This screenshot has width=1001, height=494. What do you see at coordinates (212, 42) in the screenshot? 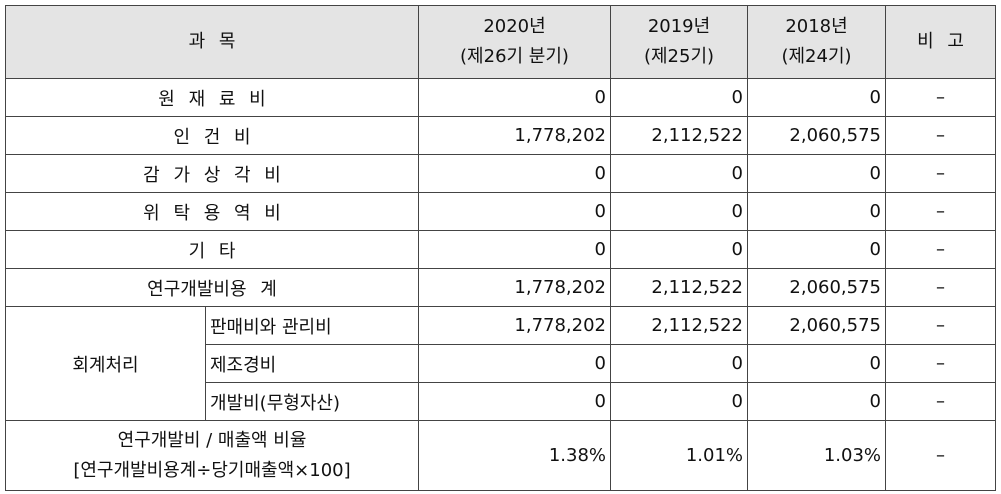
I see `header-subject: 과 목` at bounding box center [212, 42].